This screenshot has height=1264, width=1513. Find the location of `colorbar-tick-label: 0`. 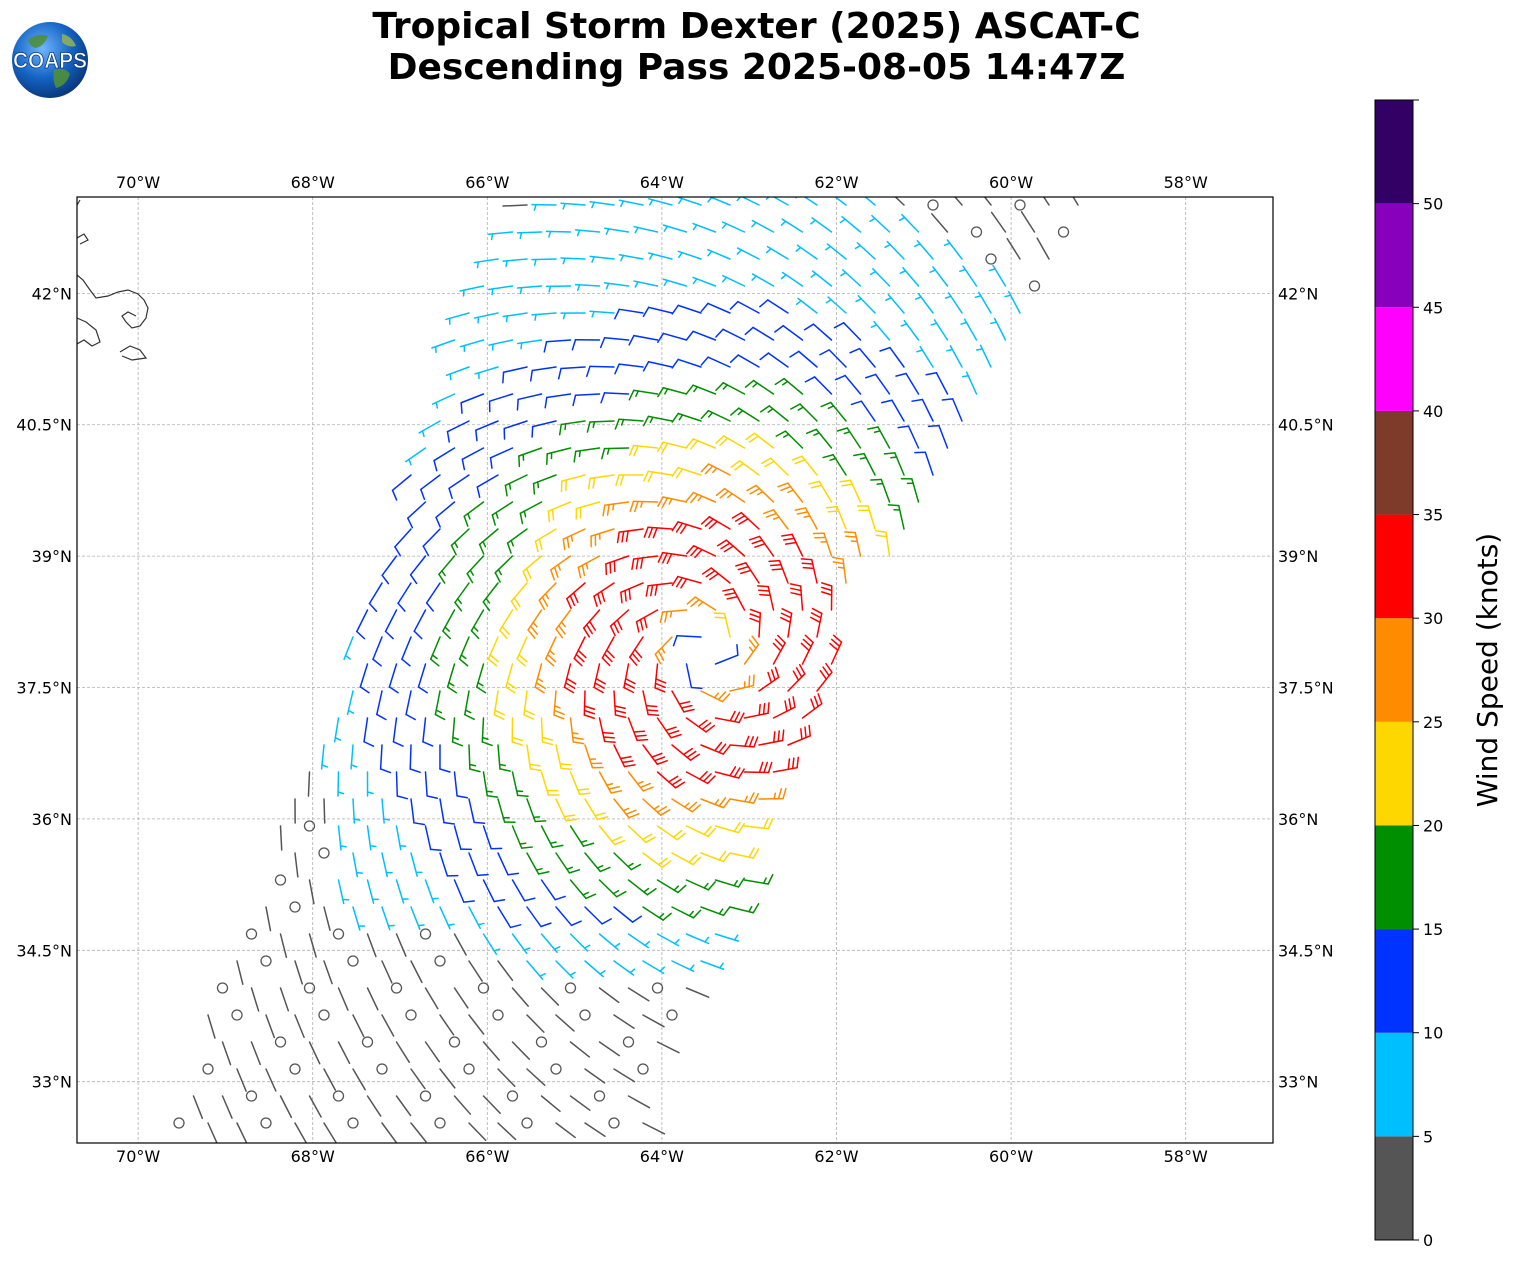

colorbar-tick-label: 0 is located at coordinates (1428, 1240).